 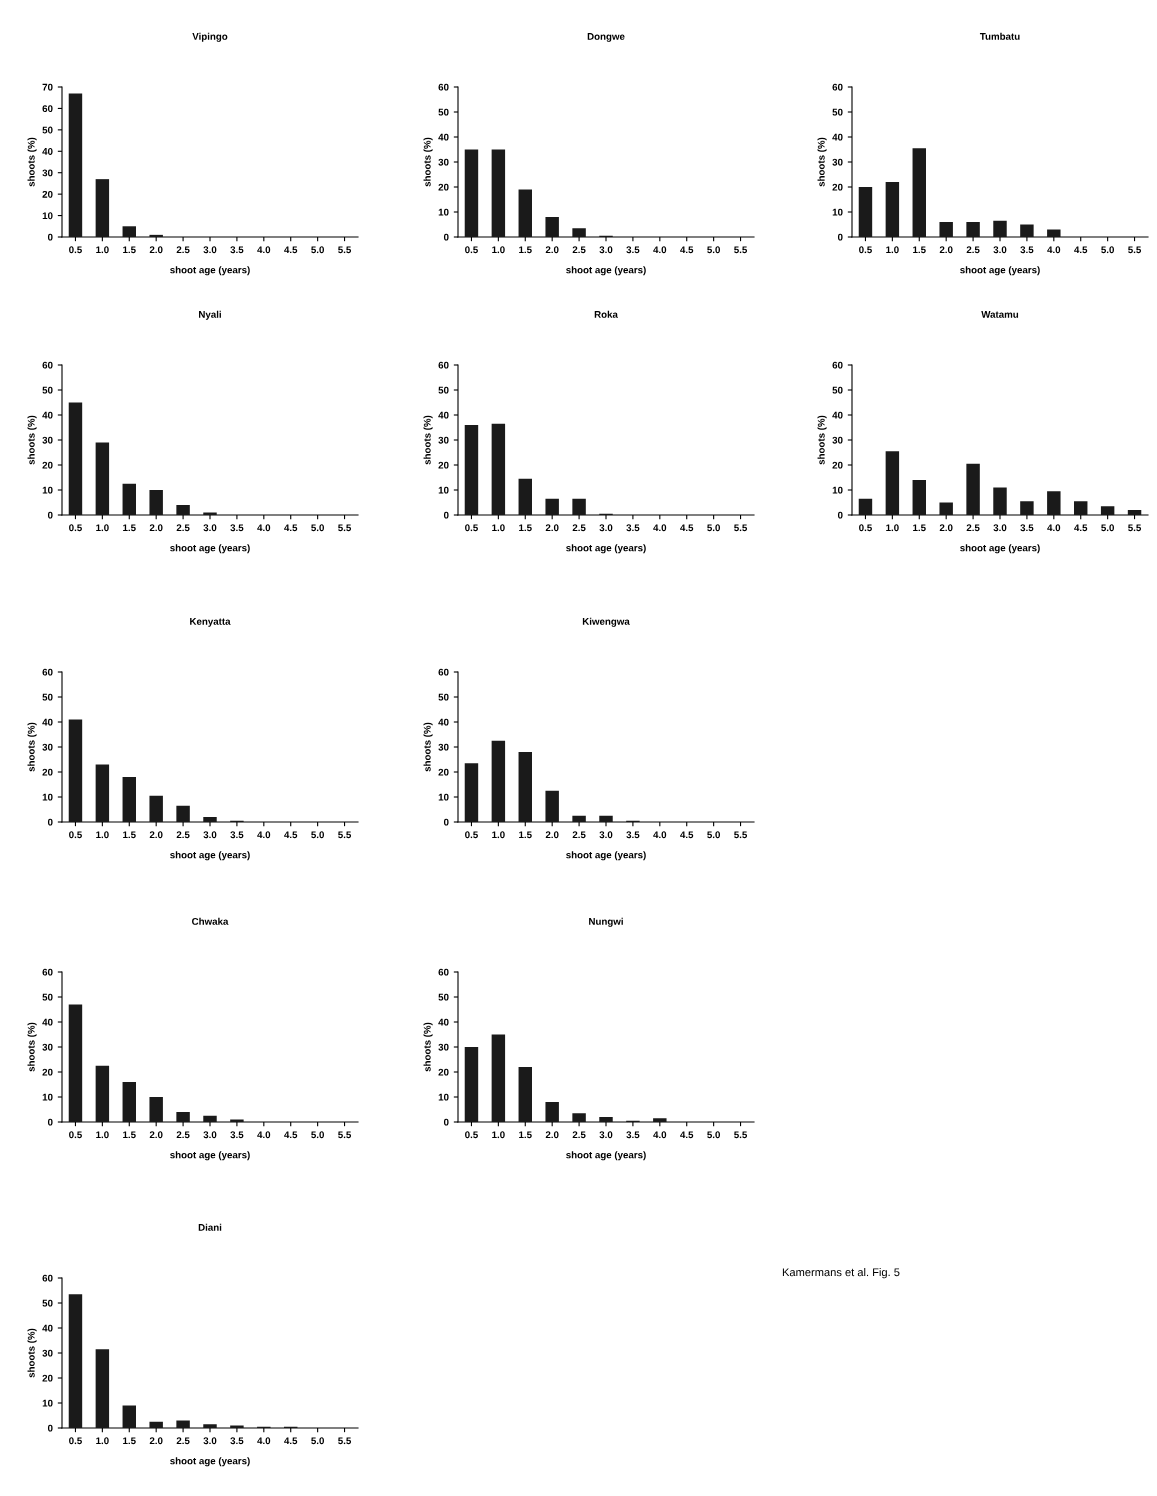 I want to click on chart-title: Tumbatu, so click(x=999, y=36).